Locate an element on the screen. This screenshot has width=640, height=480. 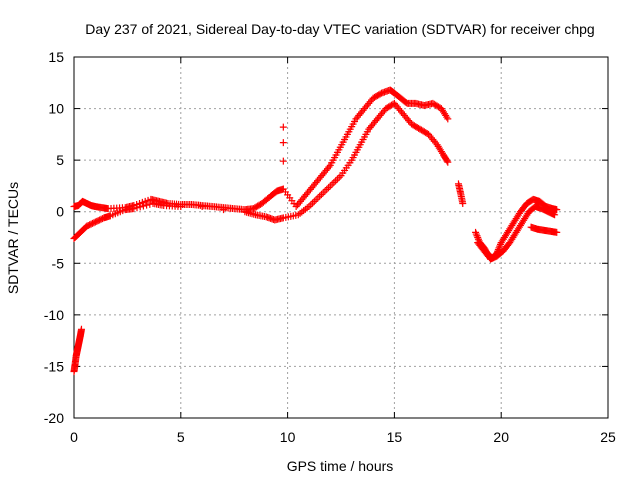
y-tick-label: 0 is located at coordinates (60, 212).